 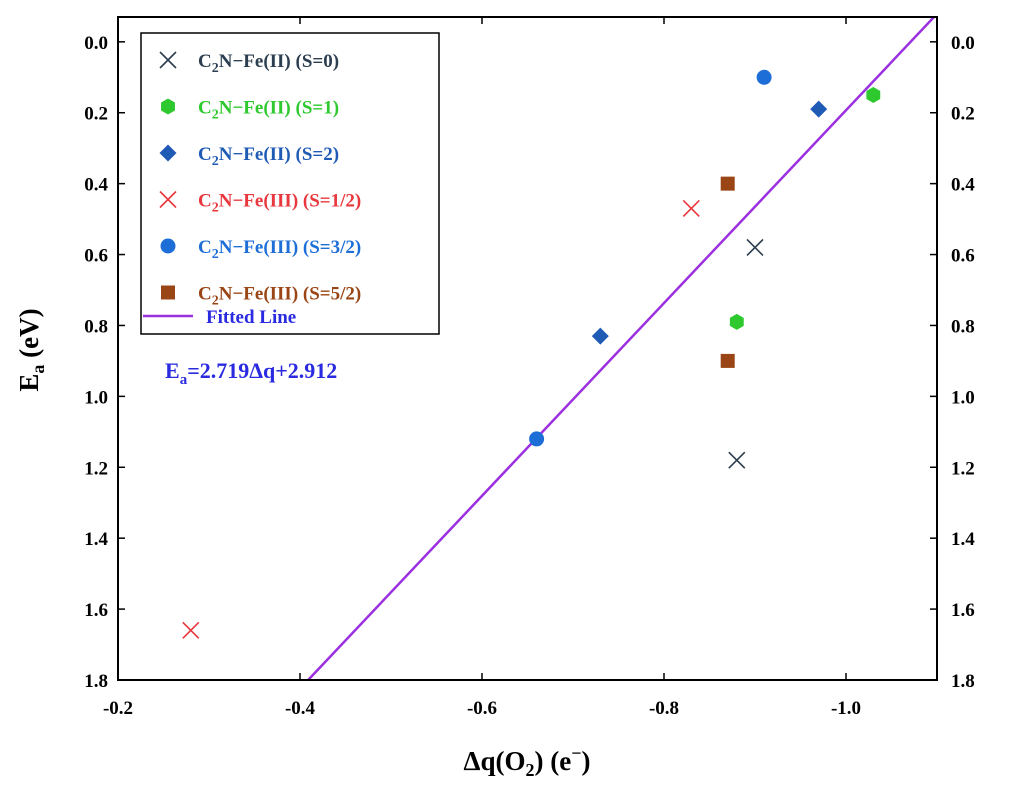 What do you see at coordinates (191, 630) in the screenshot?
I see `data-point-s3-p1` at bounding box center [191, 630].